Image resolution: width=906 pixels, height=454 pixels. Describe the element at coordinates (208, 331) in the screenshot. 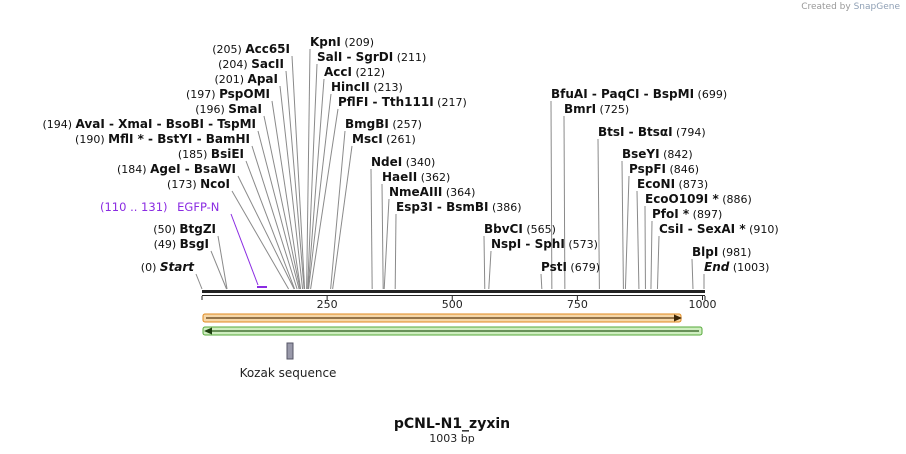

I see `green-arrow-head` at that location.